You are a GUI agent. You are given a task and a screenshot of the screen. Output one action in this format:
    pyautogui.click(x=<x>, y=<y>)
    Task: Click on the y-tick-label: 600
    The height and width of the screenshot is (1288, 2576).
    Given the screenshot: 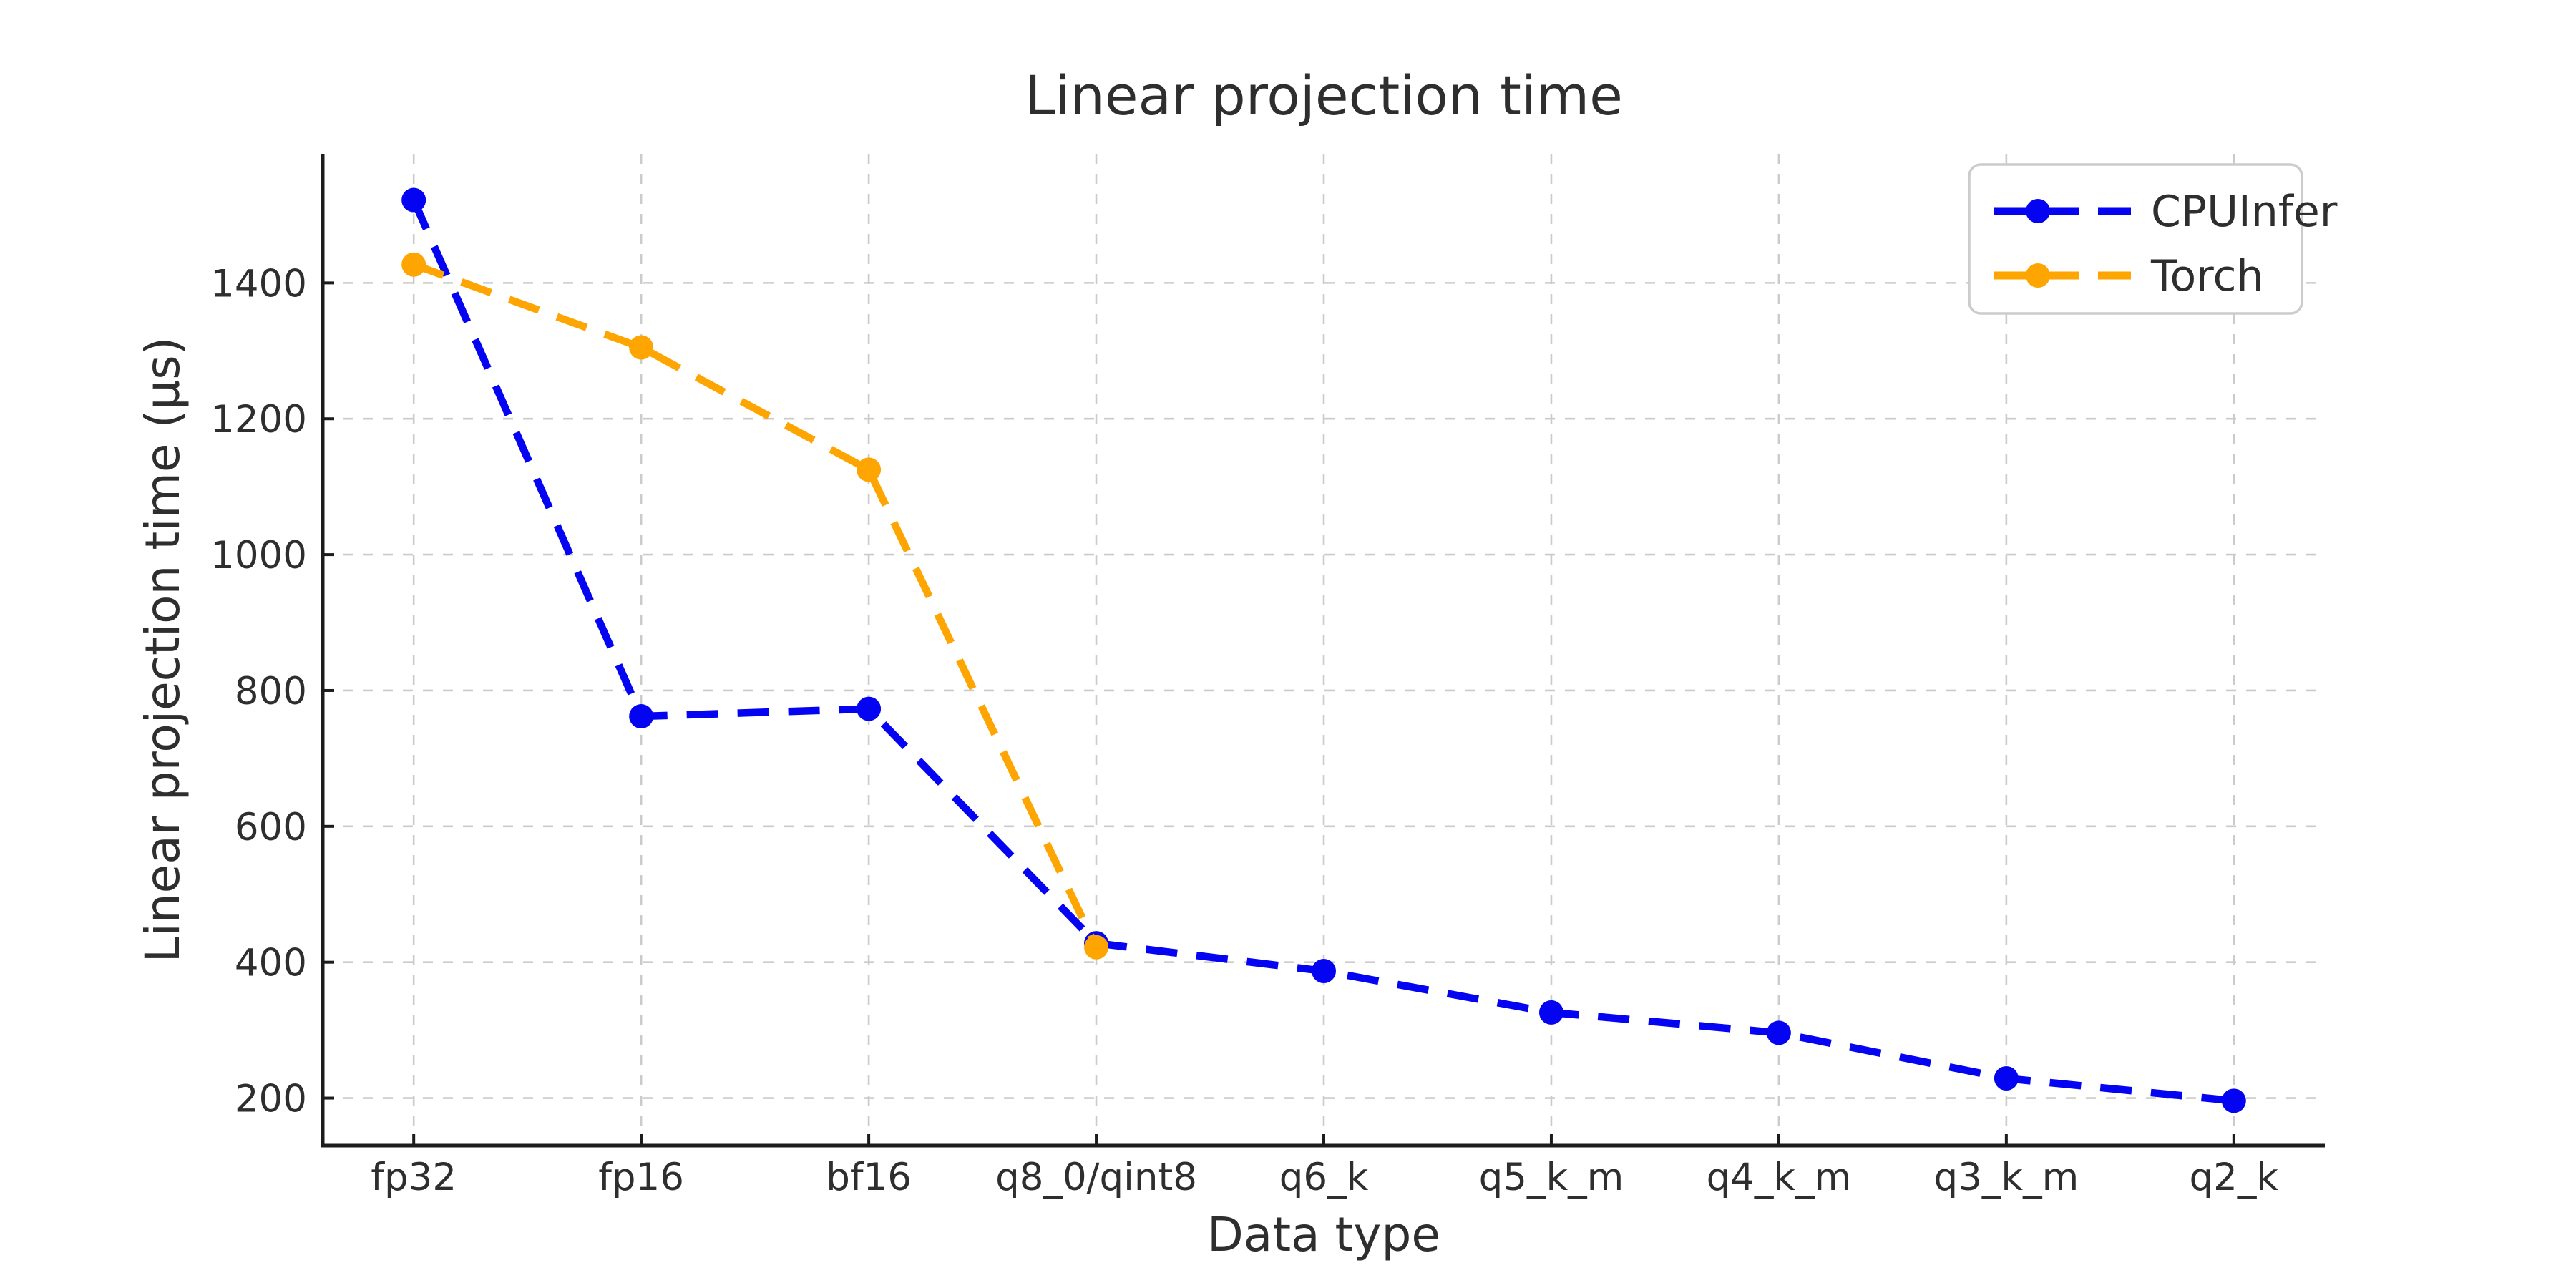 What is the action you would take?
    pyautogui.click(x=271, y=827)
    